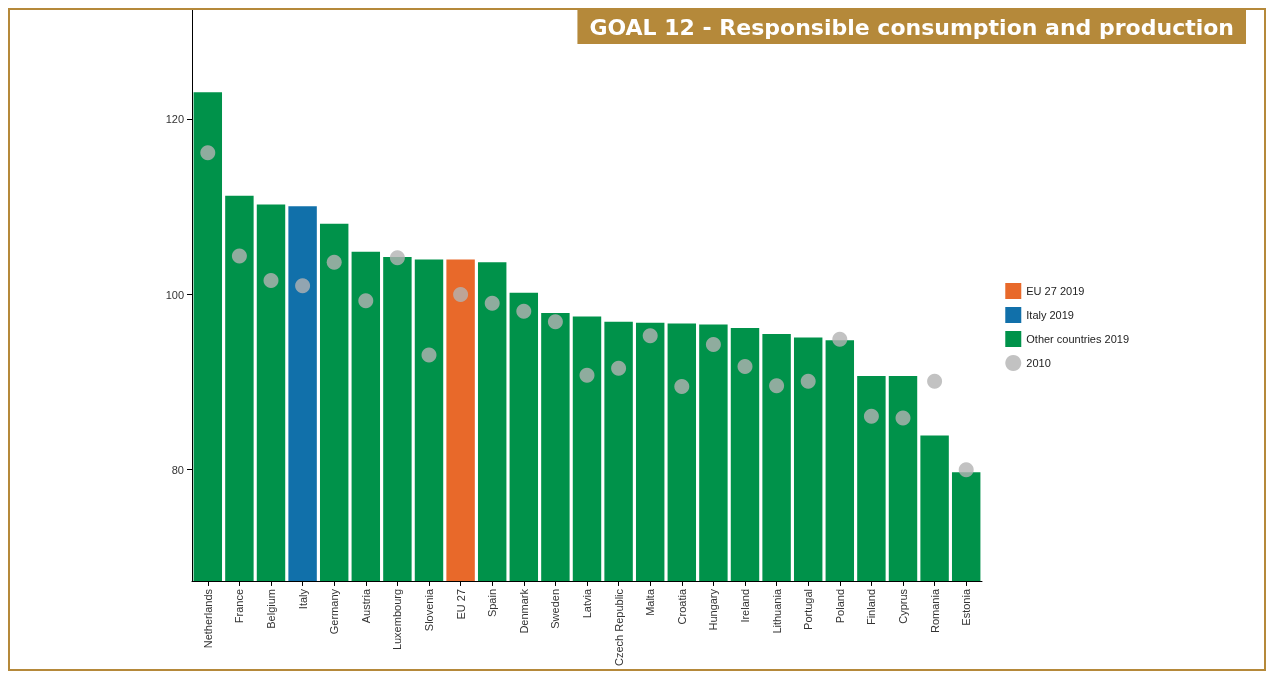  What do you see at coordinates (429, 610) in the screenshot?
I see `x-tick-label: Slovenia` at bounding box center [429, 610].